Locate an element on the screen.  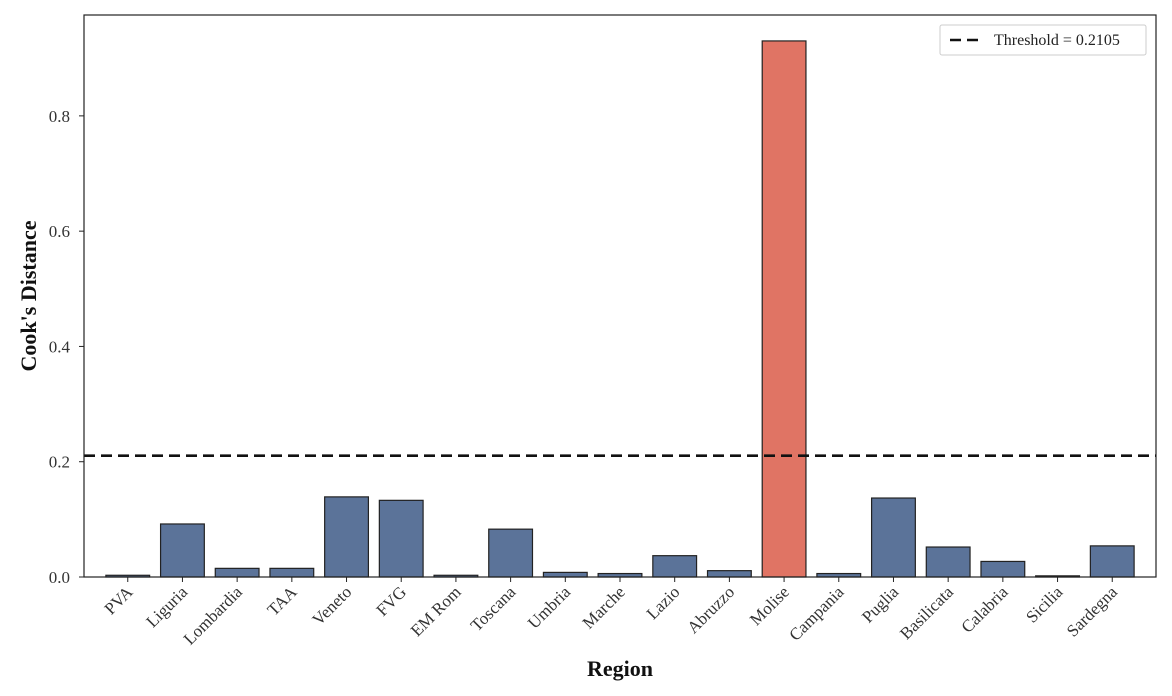
x-axis-label: Region is located at coordinates (620, 668).